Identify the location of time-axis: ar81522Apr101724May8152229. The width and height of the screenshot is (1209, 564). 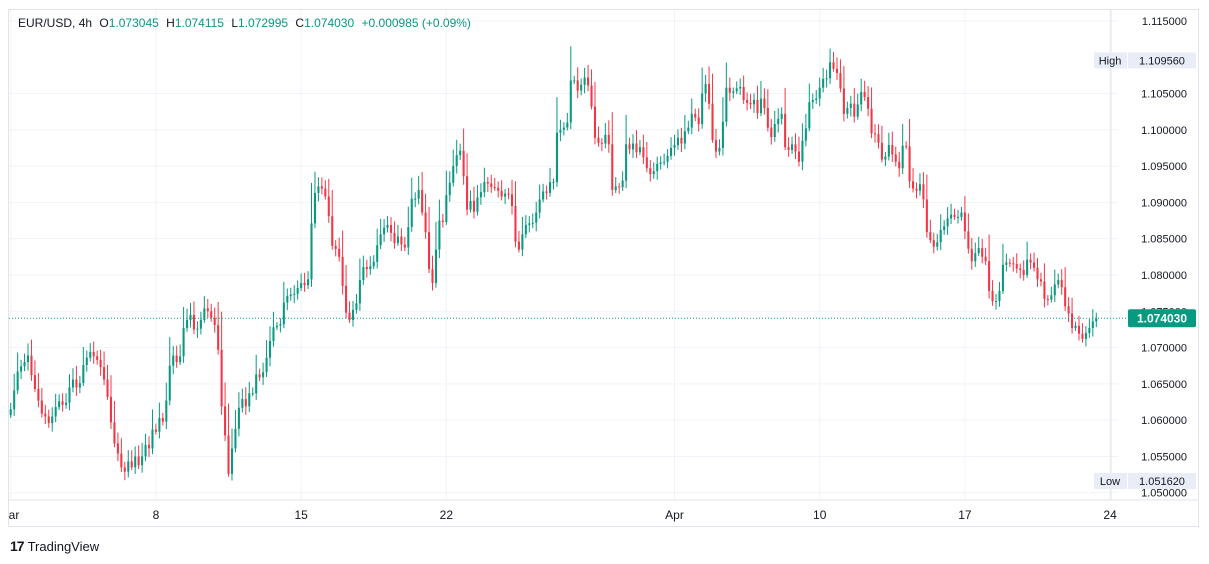
(563, 515).